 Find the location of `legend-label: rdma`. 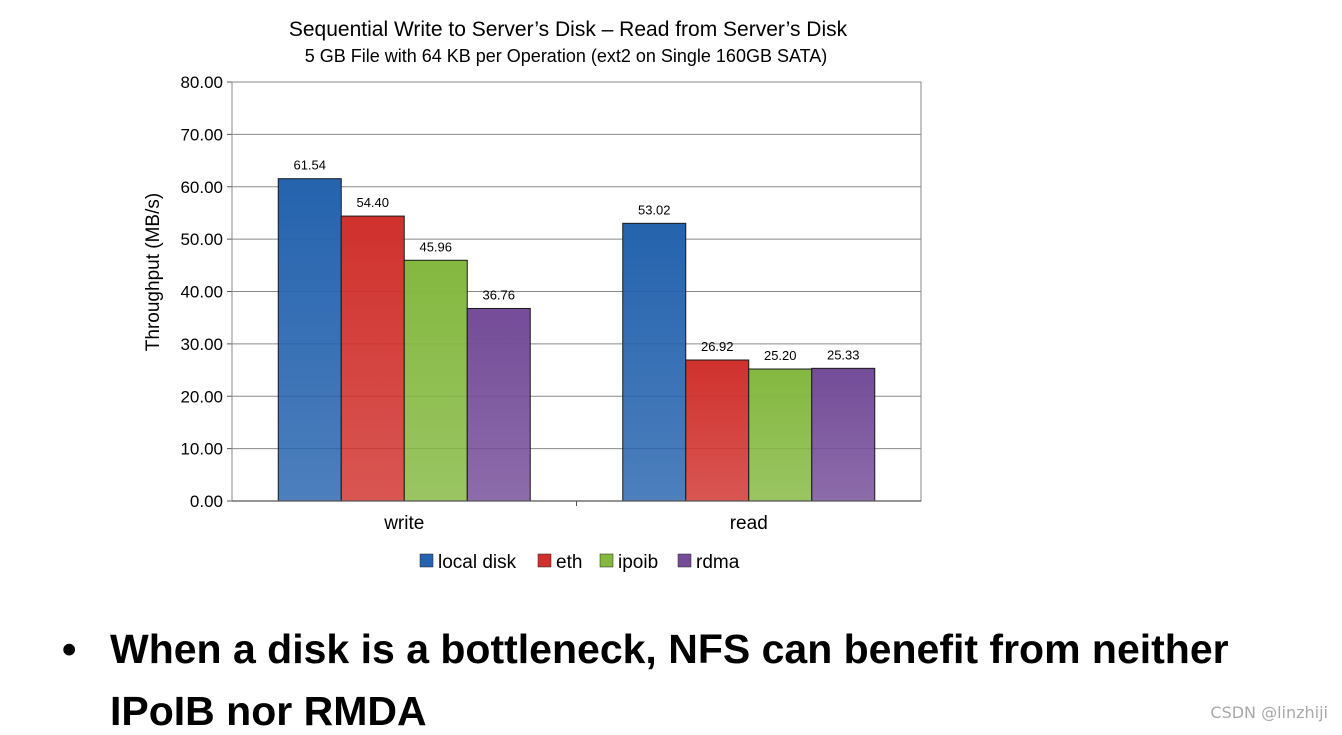

legend-label: rdma is located at coordinates (718, 562).